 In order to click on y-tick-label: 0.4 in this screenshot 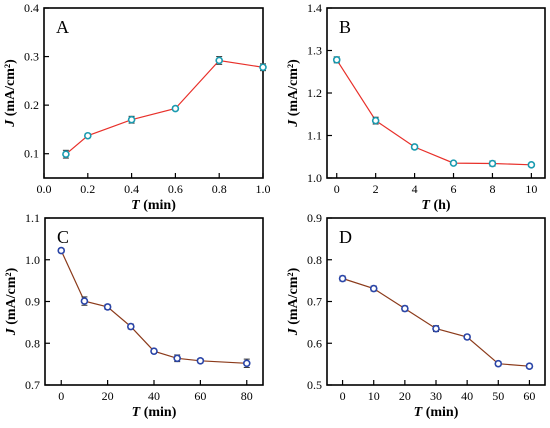, I will do `click(31, 8)`.